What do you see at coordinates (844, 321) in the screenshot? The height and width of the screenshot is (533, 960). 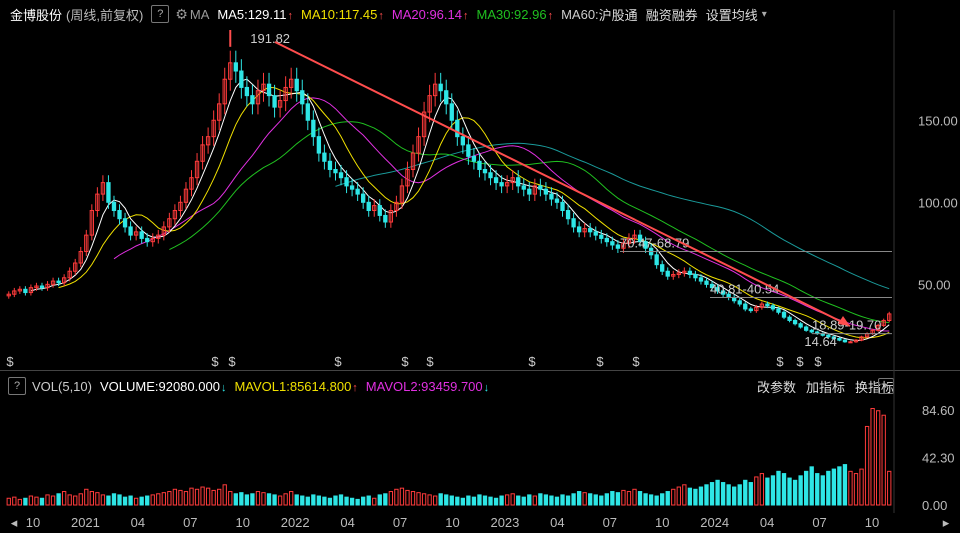 I see `trend-arrow-head` at bounding box center [844, 321].